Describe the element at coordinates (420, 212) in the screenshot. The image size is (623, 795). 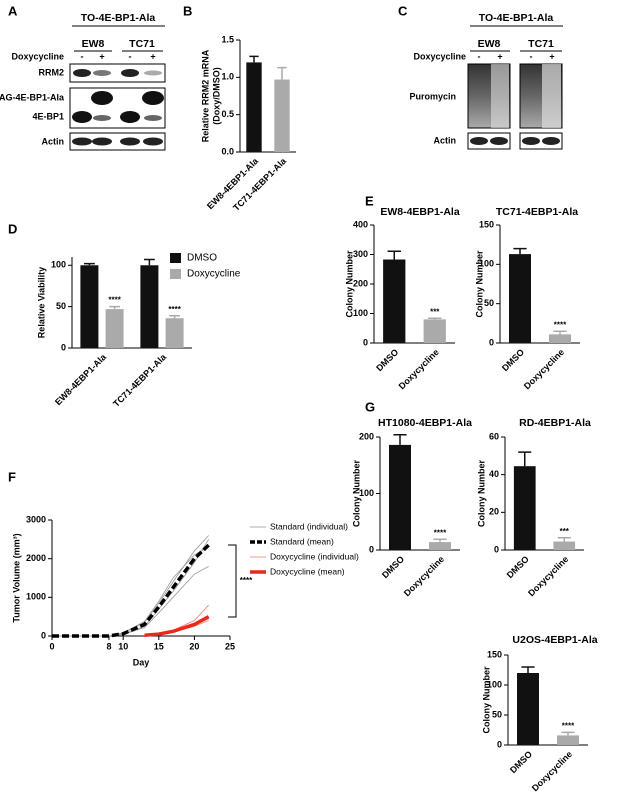
I see `chart-title: EW8-4EBP1-Ala` at that location.